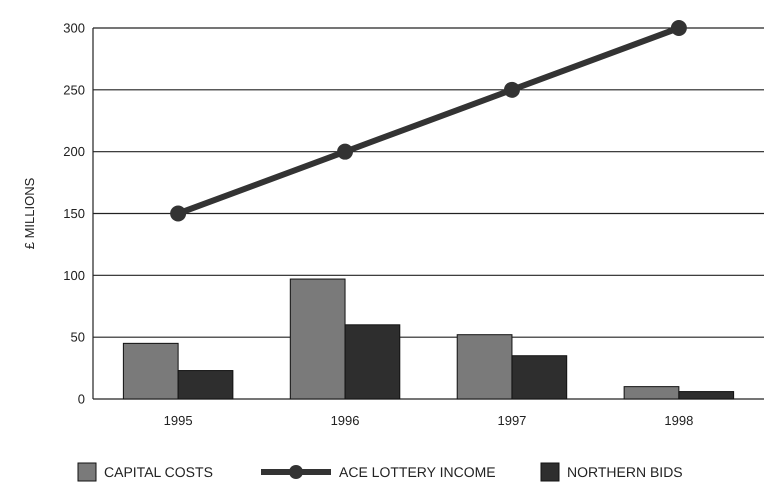 Image resolution: width=784 pixels, height=504 pixels. Describe the element at coordinates (417, 472) in the screenshot. I see `legend-label: ACE LOTTERY INCOME` at that location.